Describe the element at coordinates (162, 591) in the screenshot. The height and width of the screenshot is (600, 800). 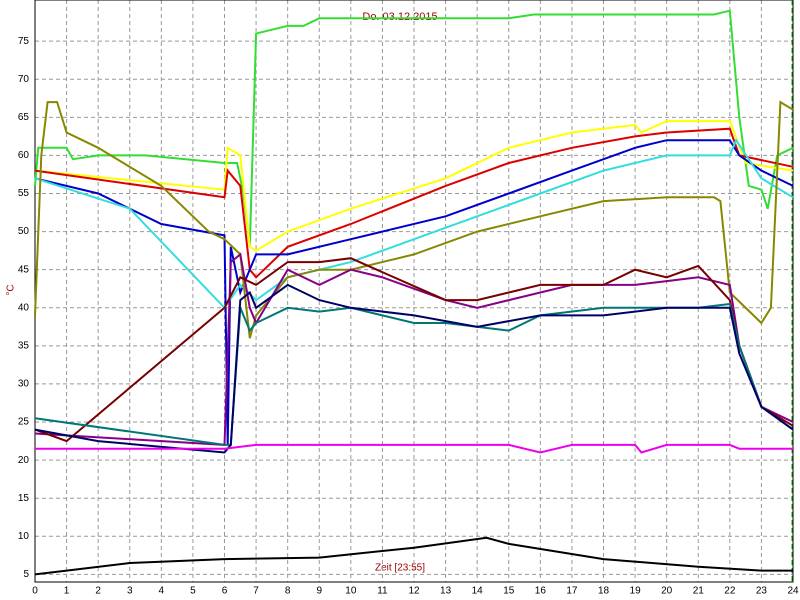
I see `x-tick-label: 4` at that location.